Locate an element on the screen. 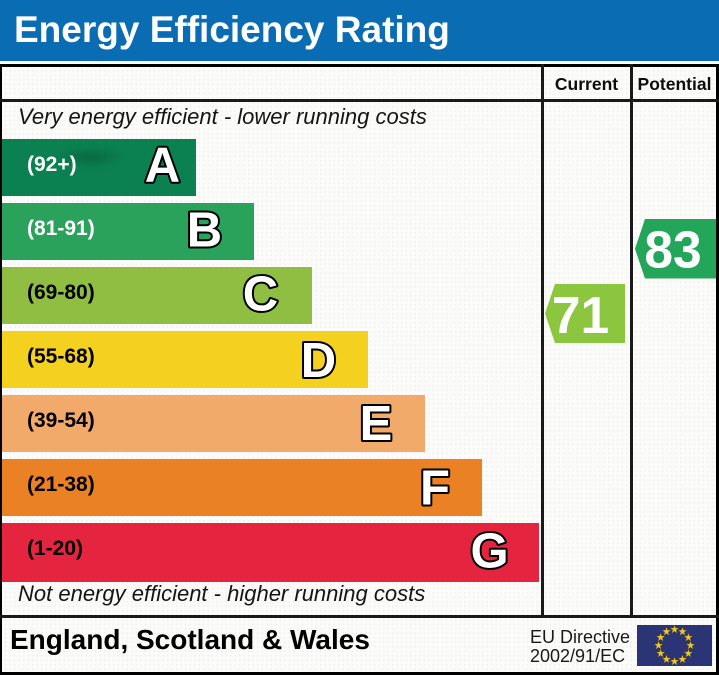 The height and width of the screenshot is (675, 719). svg-text: G is located at coordinates (489, 552).